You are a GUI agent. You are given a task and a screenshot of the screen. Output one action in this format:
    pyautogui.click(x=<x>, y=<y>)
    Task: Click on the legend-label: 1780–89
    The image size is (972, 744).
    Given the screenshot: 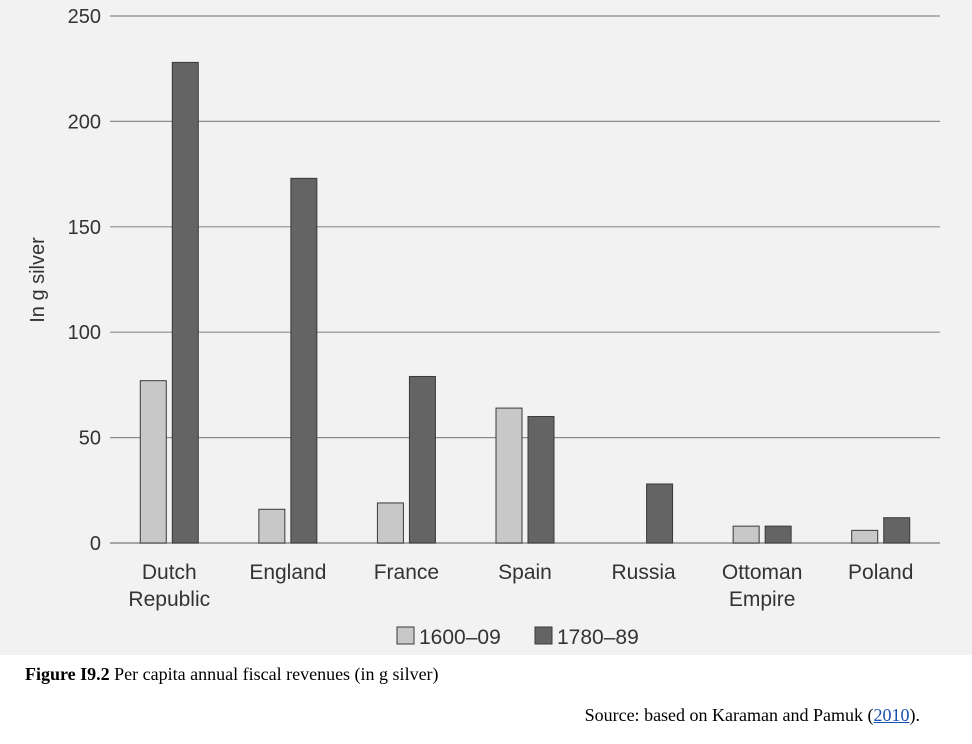 What is the action you would take?
    pyautogui.click(x=598, y=637)
    